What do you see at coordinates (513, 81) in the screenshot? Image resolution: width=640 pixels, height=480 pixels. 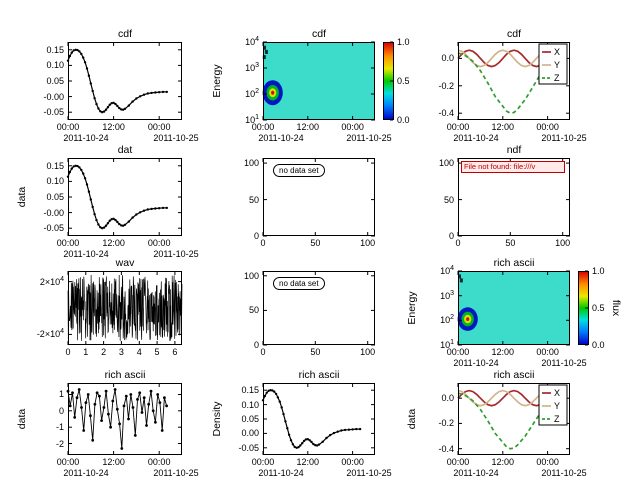 I see `plot-area-cdf-xyz: XYZ` at bounding box center [513, 81].